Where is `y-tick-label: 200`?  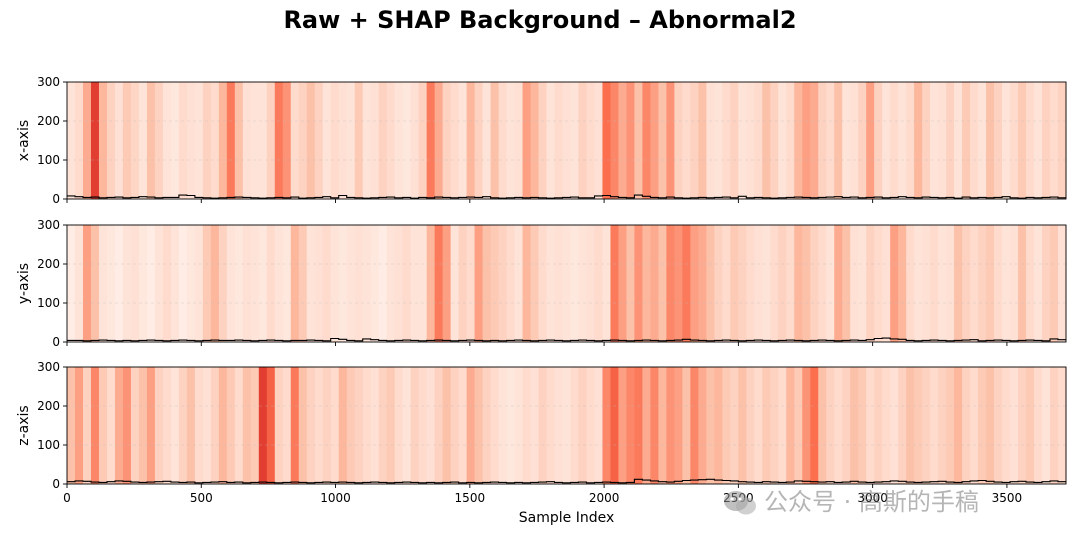
y-tick-label: 200 is located at coordinates (48, 264).